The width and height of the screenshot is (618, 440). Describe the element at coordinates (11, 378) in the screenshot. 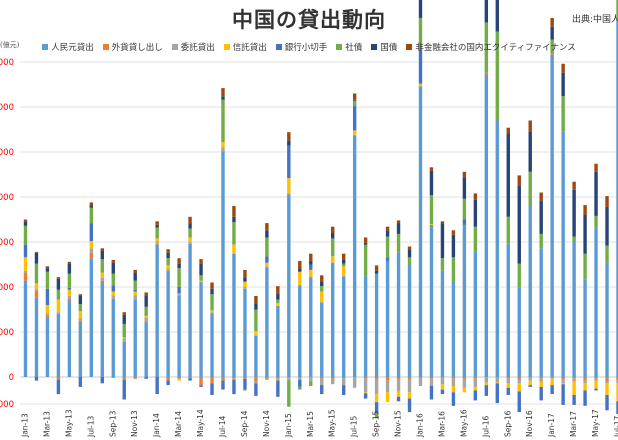

I see `y-tick-label: 0` at that location.